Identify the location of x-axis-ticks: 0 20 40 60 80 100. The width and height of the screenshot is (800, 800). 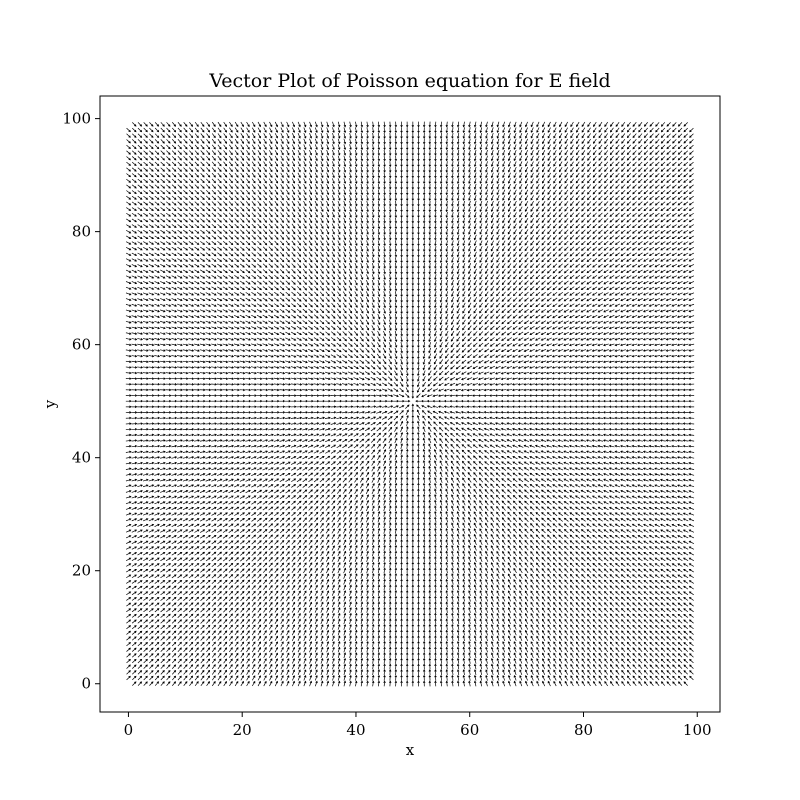
(418, 725).